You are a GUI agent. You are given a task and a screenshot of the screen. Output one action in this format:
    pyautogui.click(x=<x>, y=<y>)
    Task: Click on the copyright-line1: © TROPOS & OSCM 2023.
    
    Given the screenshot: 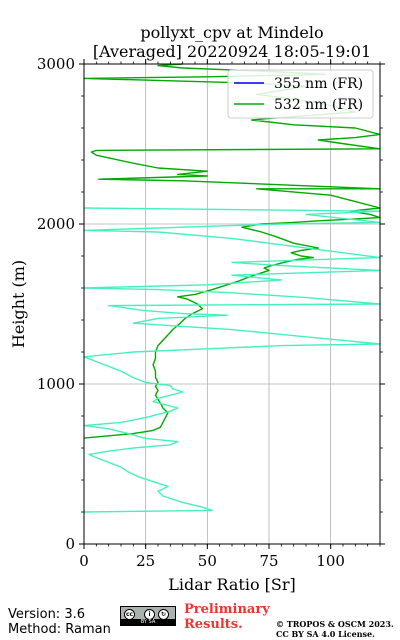 What is the action you would take?
    pyautogui.click(x=335, y=624)
    